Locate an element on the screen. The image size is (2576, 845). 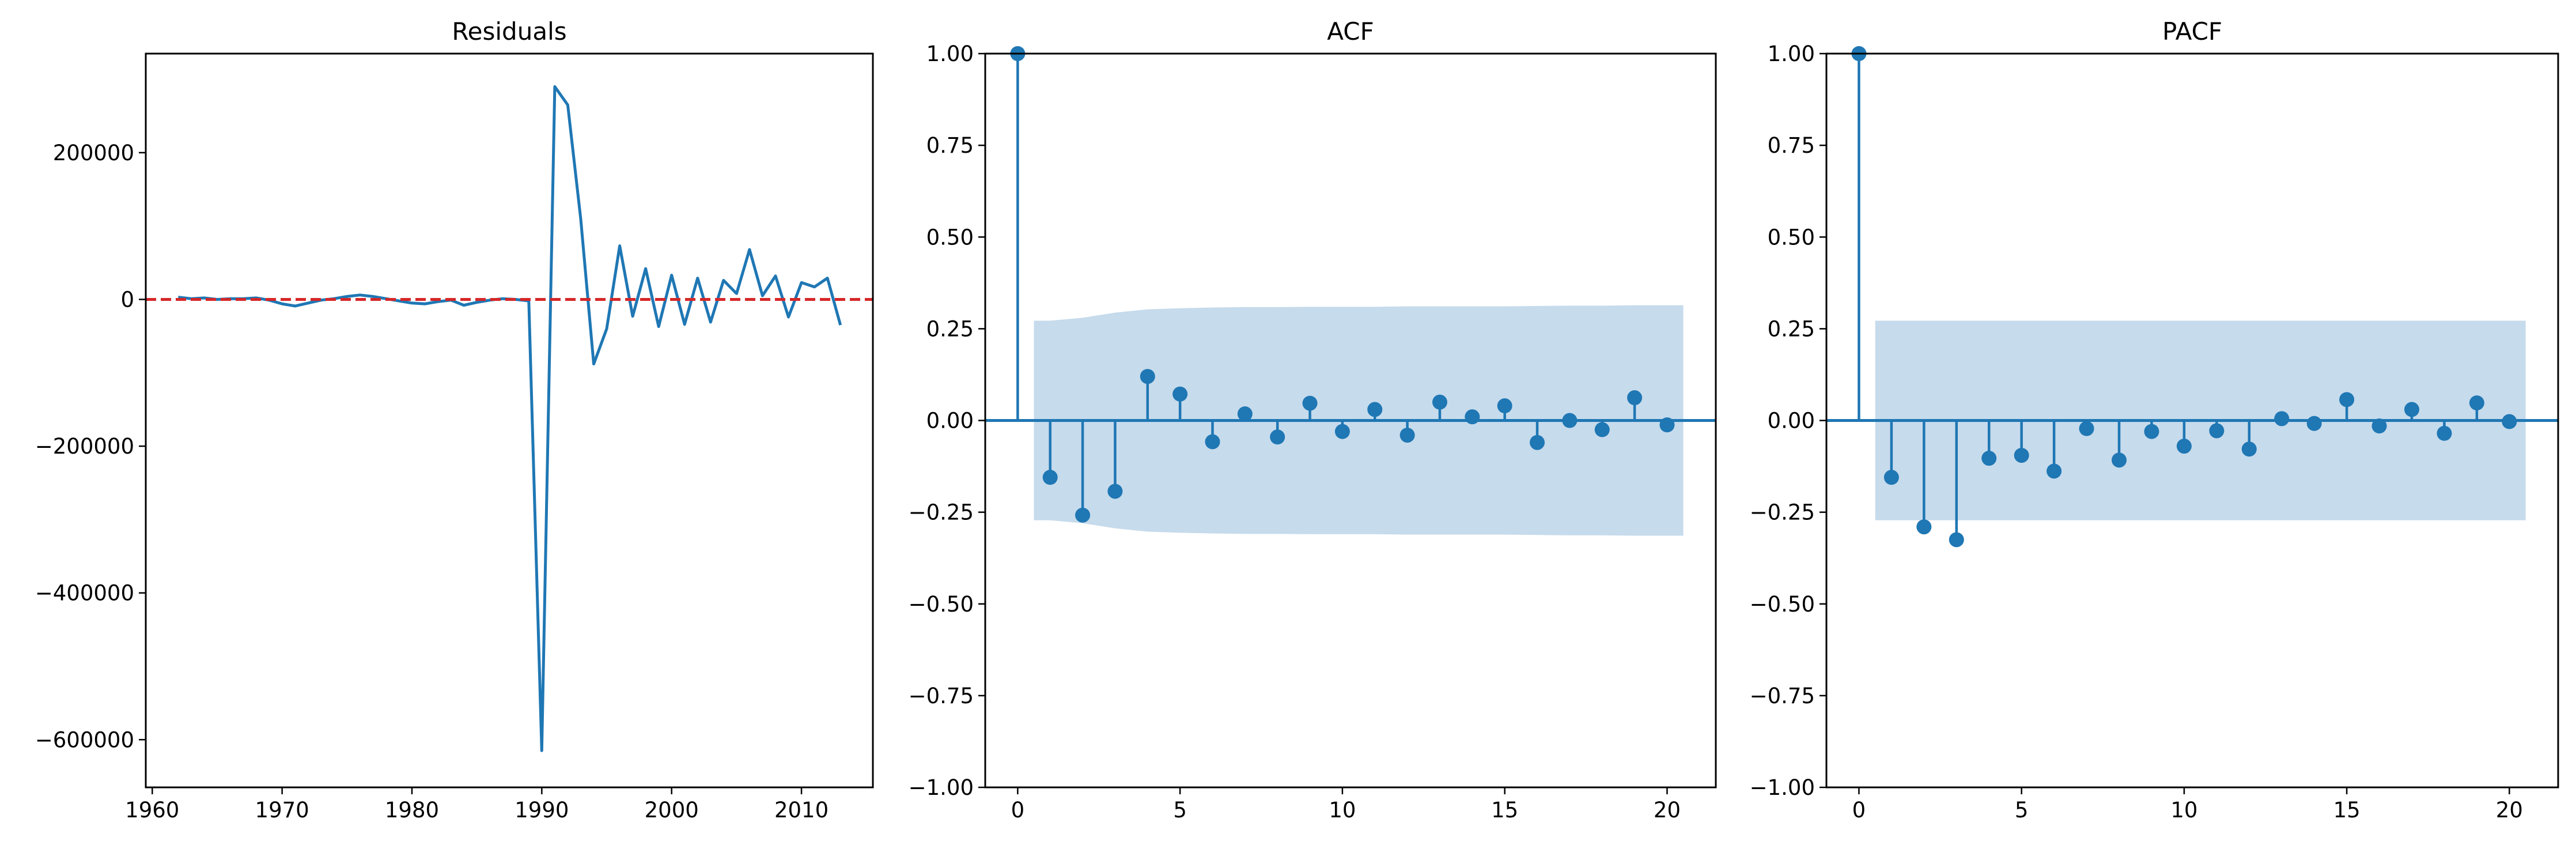
x-tick-label: 1990 is located at coordinates (542, 811).